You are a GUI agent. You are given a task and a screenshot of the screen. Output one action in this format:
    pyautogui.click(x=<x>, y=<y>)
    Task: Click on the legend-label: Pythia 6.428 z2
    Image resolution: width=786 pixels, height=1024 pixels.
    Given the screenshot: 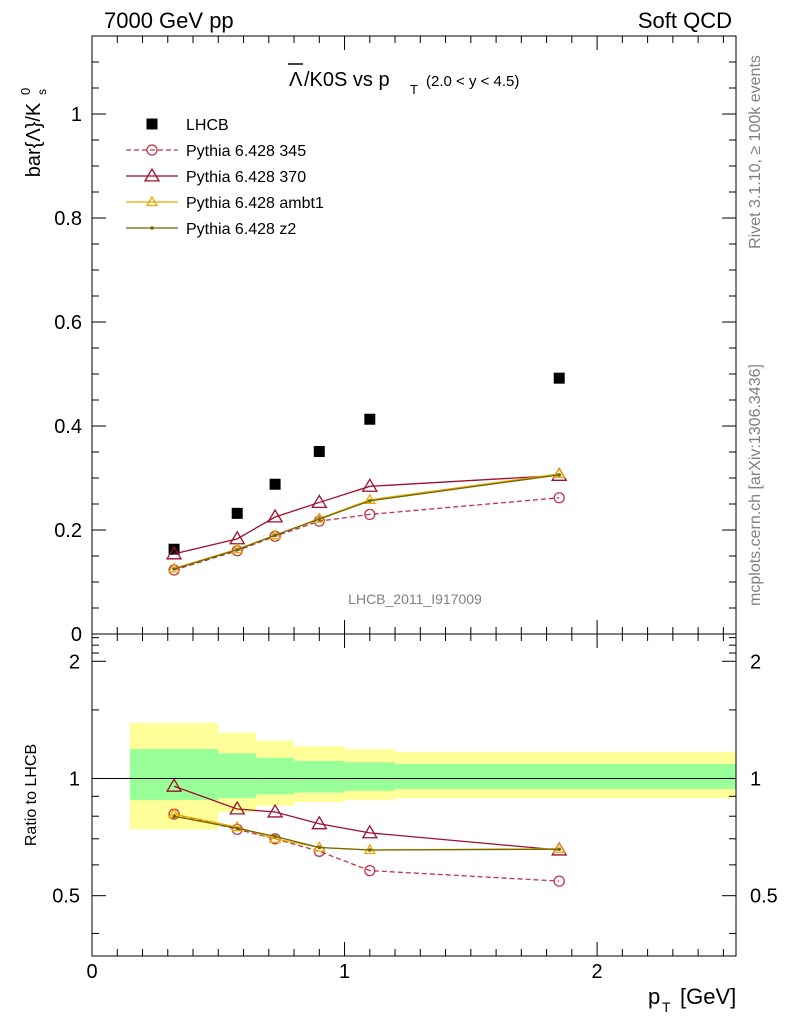 What is the action you would take?
    pyautogui.click(x=241, y=229)
    